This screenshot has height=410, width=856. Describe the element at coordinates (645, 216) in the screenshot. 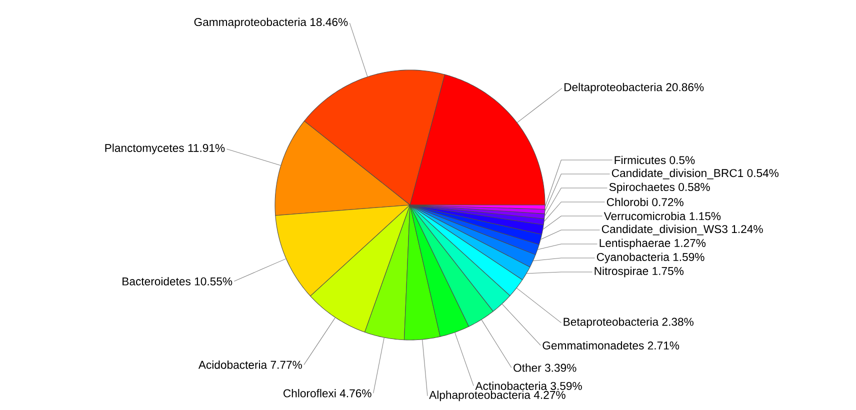

I see `slice-label: Verrucomicrobia` at that location.